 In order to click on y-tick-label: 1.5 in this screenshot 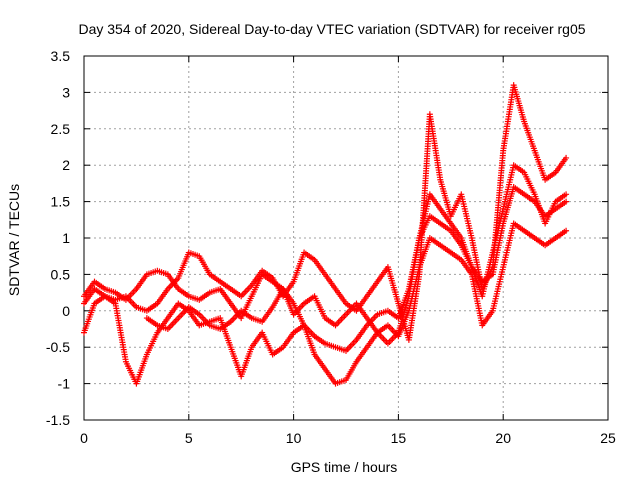, I will do `click(61, 202)`.